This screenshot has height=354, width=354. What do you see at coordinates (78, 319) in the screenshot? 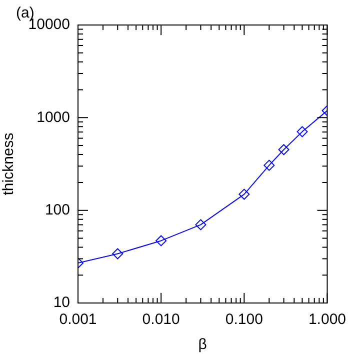
I see `x-tick-label: 0.001` at bounding box center [78, 319].